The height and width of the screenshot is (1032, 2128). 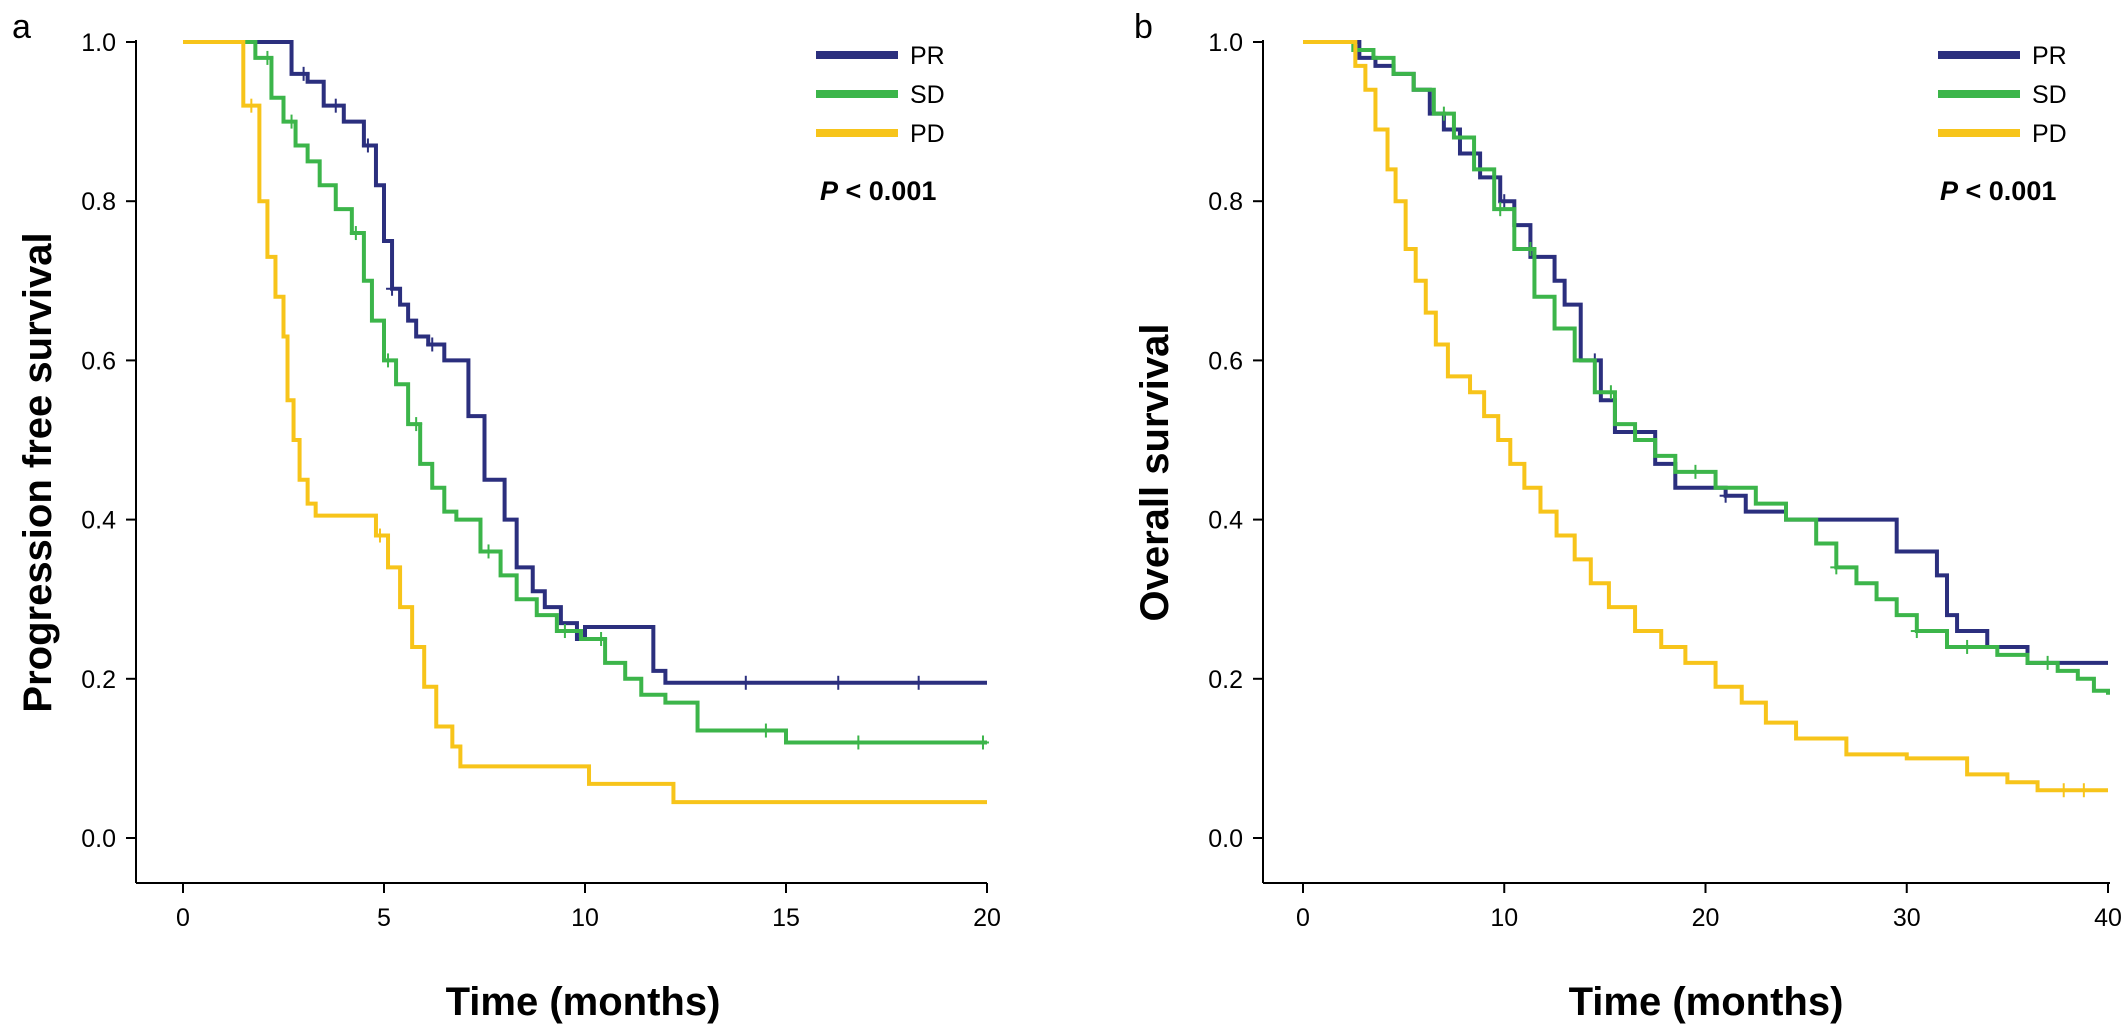 What do you see at coordinates (2108, 918) in the screenshot?
I see `x-tick-label: 40` at bounding box center [2108, 918].